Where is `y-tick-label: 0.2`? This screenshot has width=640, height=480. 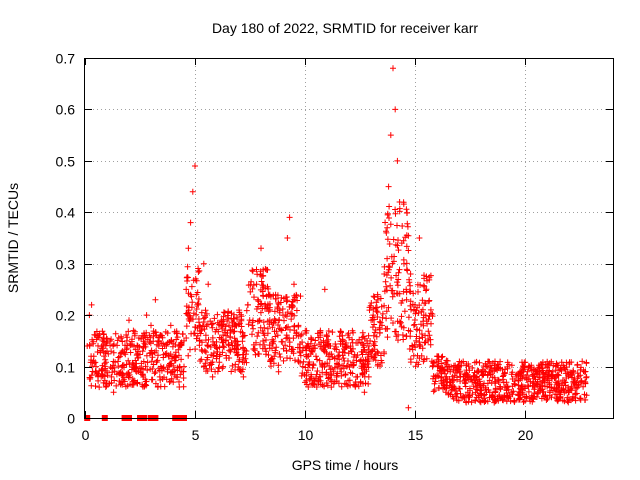 y-tick-label: 0.2 is located at coordinates (66, 316).